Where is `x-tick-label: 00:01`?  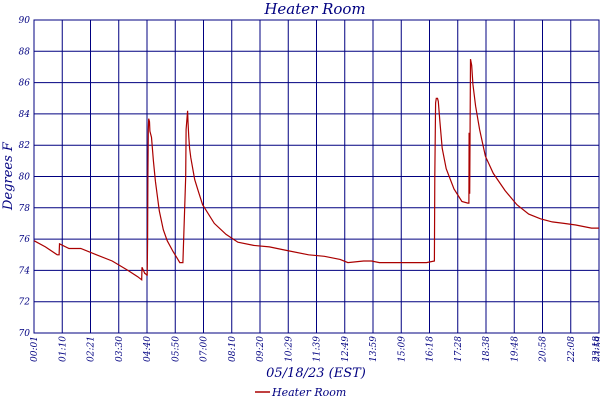
x-tick-label: 00:01 is located at coordinates (35, 349).